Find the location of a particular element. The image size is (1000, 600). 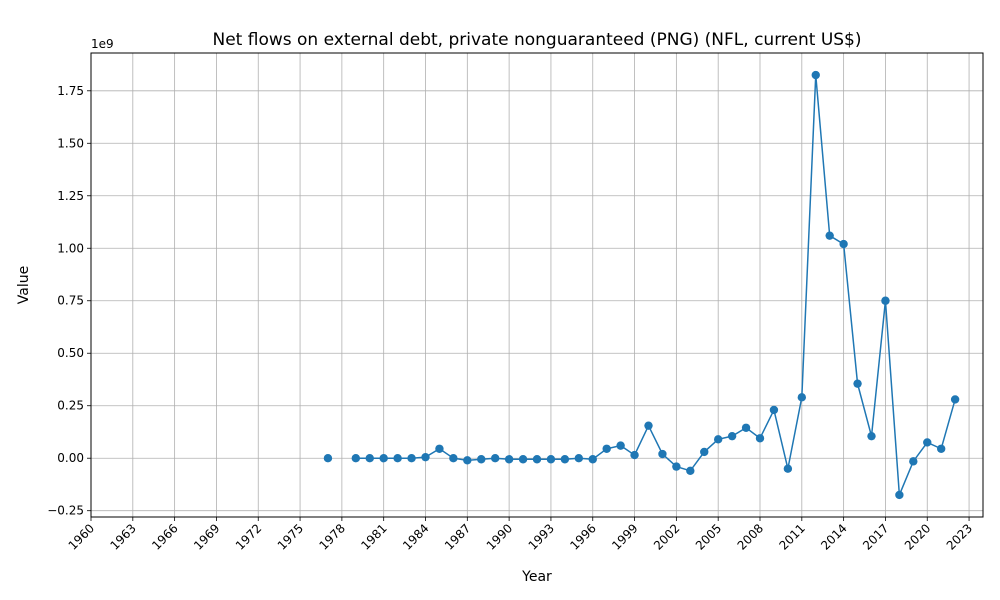

y-tick-label: 0.75 is located at coordinates (70, 301).